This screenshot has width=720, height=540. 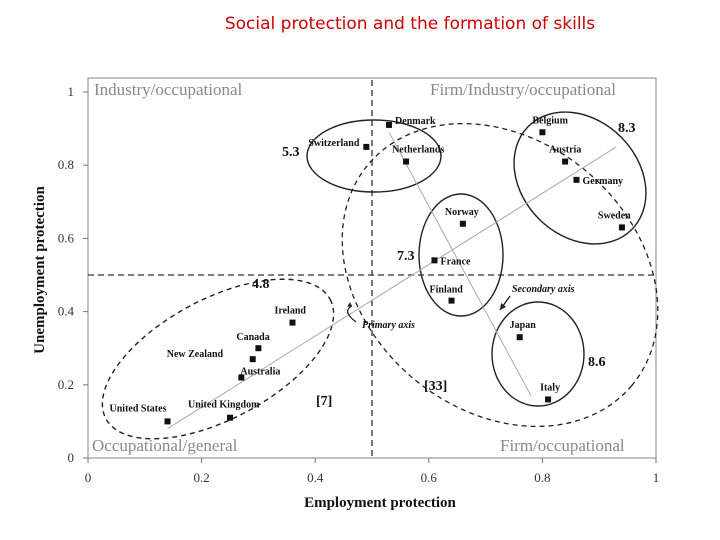 What do you see at coordinates (415, 121) in the screenshot?
I see `point-label: Denmark` at bounding box center [415, 121].